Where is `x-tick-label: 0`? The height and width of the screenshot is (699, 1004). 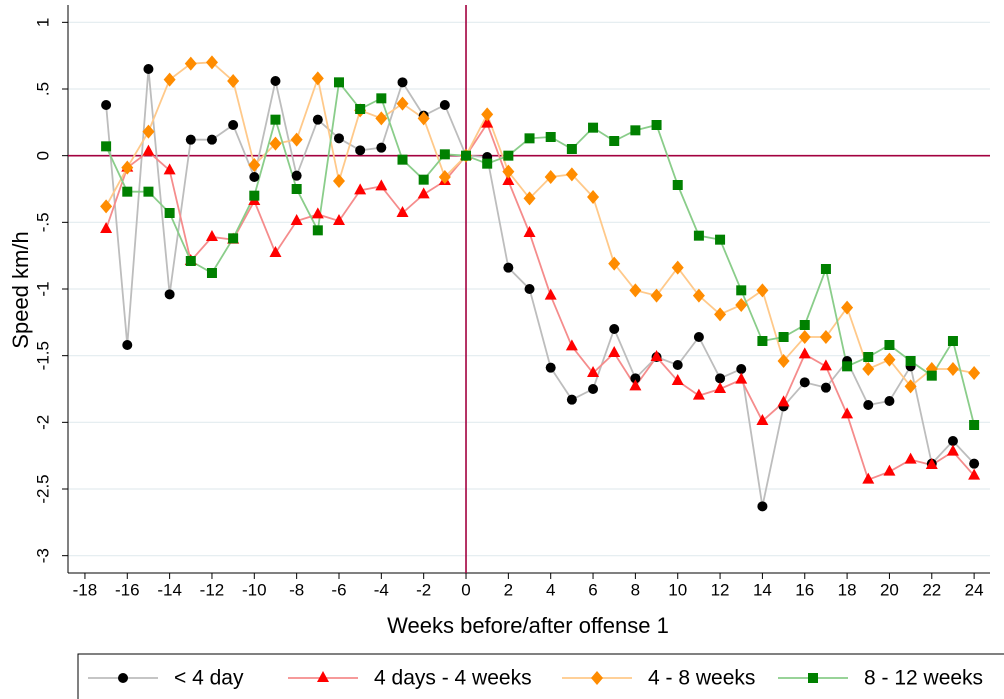
x-tick-label: 0 is located at coordinates (465, 589).